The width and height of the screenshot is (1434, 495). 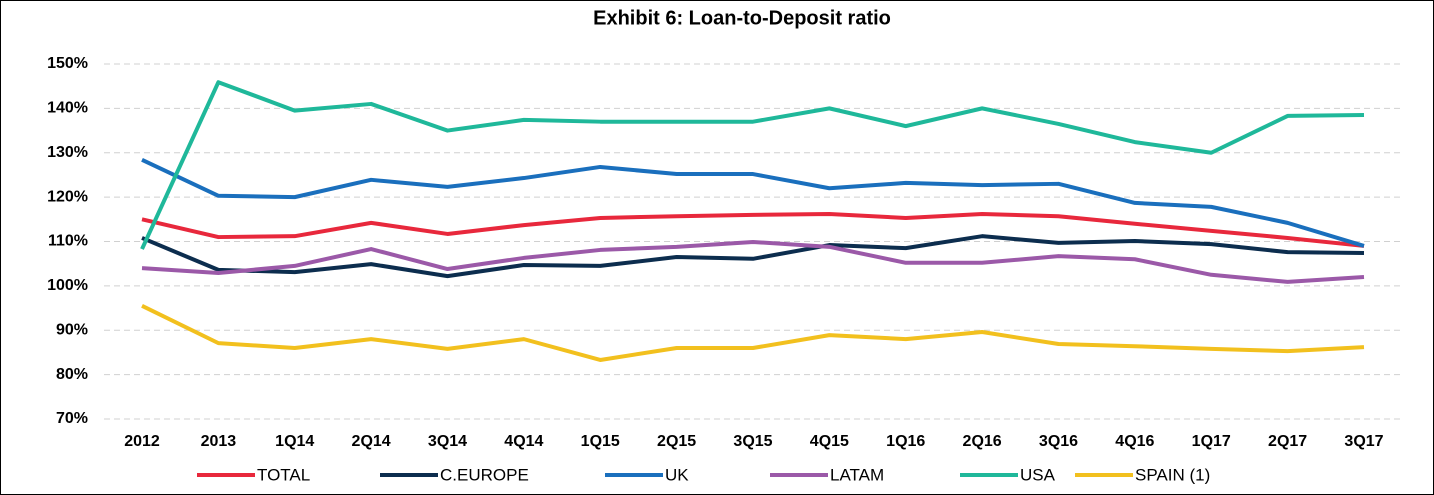 What do you see at coordinates (752, 441) in the screenshot?
I see `x-tick-label: 3Q15` at bounding box center [752, 441].